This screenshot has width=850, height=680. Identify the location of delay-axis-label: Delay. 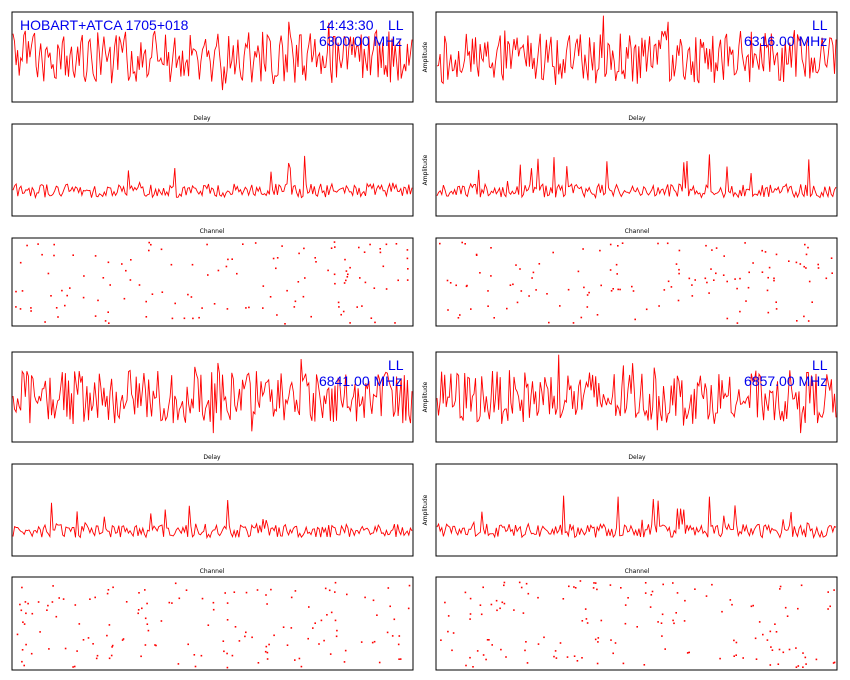
(212, 457).